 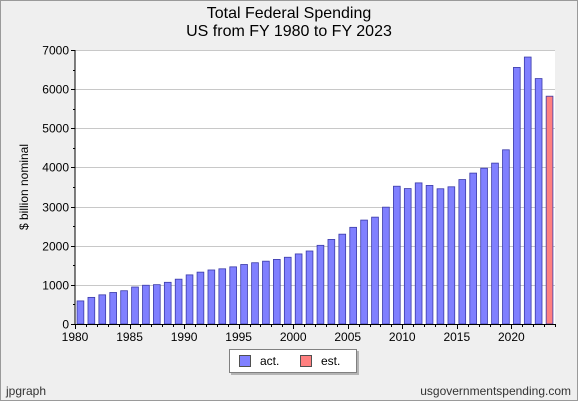 I want to click on legend-item-estimate: est., so click(x=320, y=361).